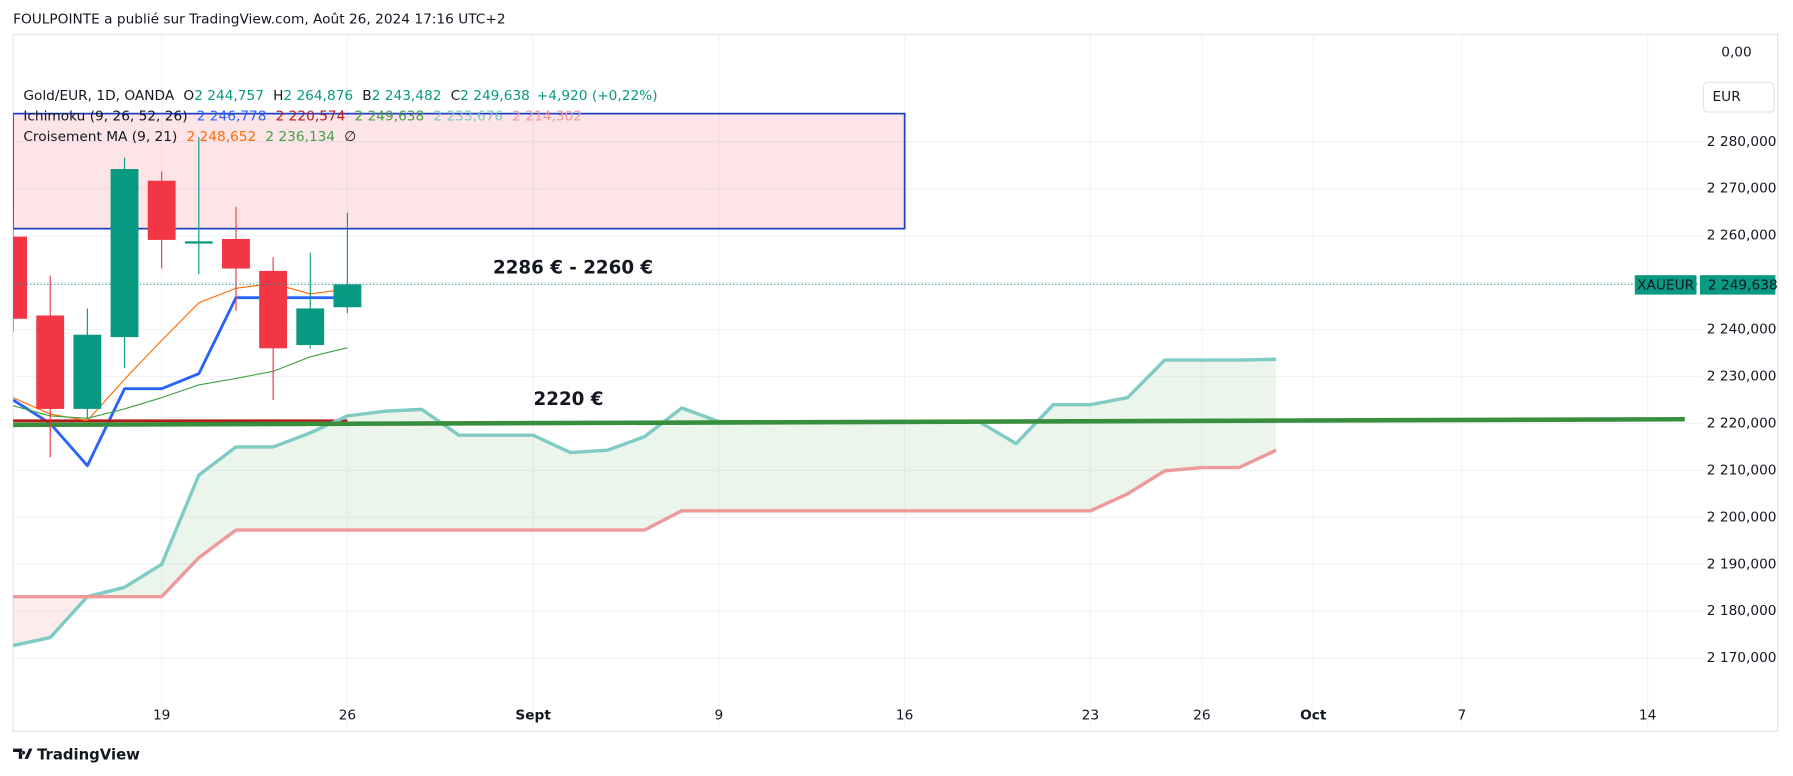 This screenshot has width=1793, height=776. Describe the element at coordinates (311, 117) in the screenshot. I see `indicator-value: 2 220,574` at that location.